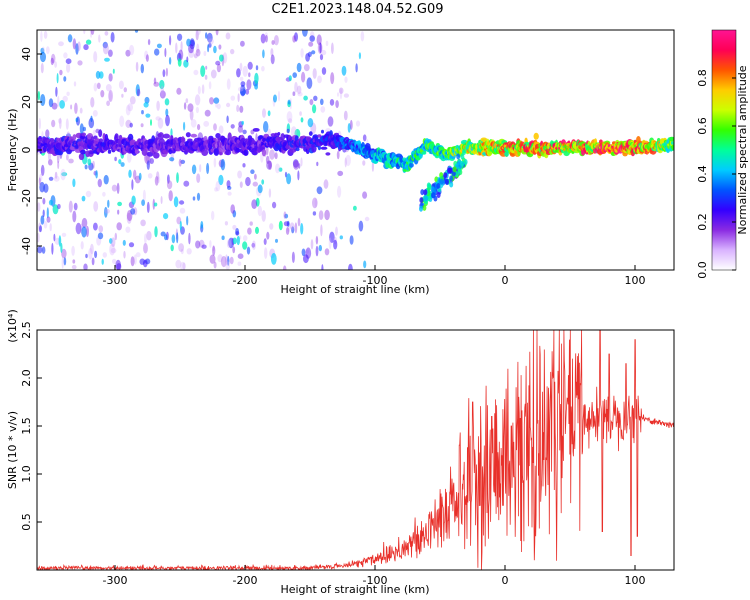 The width and height of the screenshot is (750, 600). Describe the element at coordinates (115, 280) in the screenshot. I see `x-tick-label: -300` at that location.